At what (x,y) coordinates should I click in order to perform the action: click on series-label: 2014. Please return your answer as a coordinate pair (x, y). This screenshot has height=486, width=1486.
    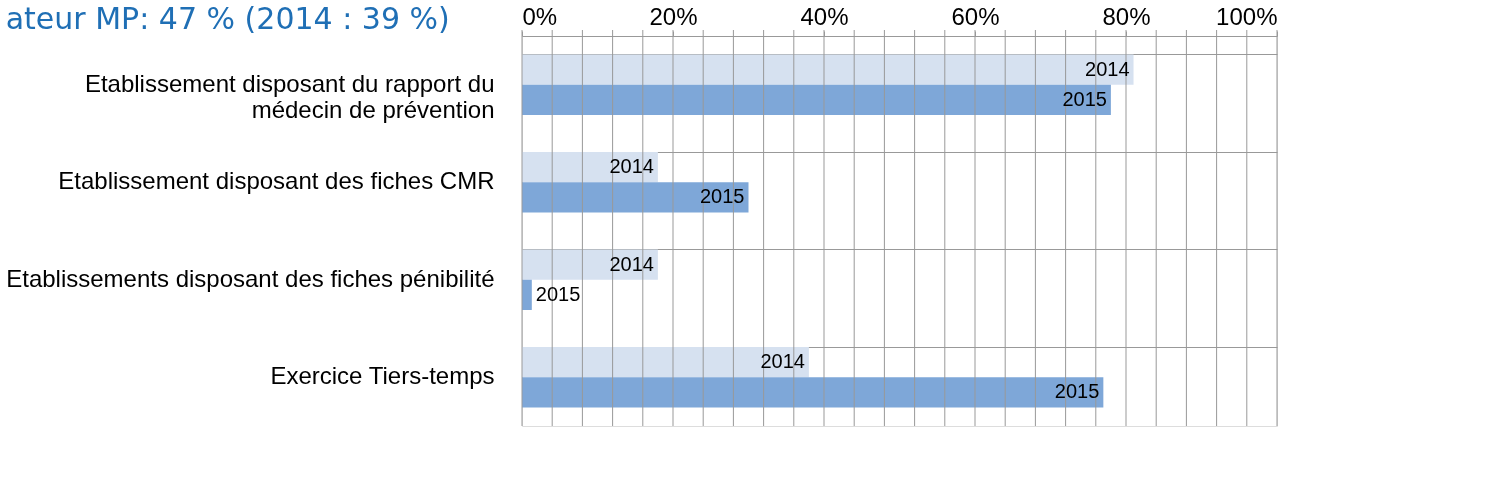
    Looking at the image, I should click on (631, 166).